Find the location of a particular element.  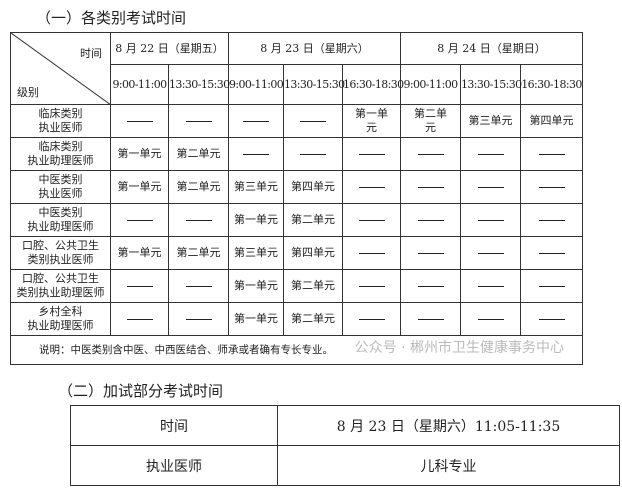

table-row: 中医类别 执业医师 第一单元 第二单元 第三单元 第四单元 is located at coordinates (296, 187).